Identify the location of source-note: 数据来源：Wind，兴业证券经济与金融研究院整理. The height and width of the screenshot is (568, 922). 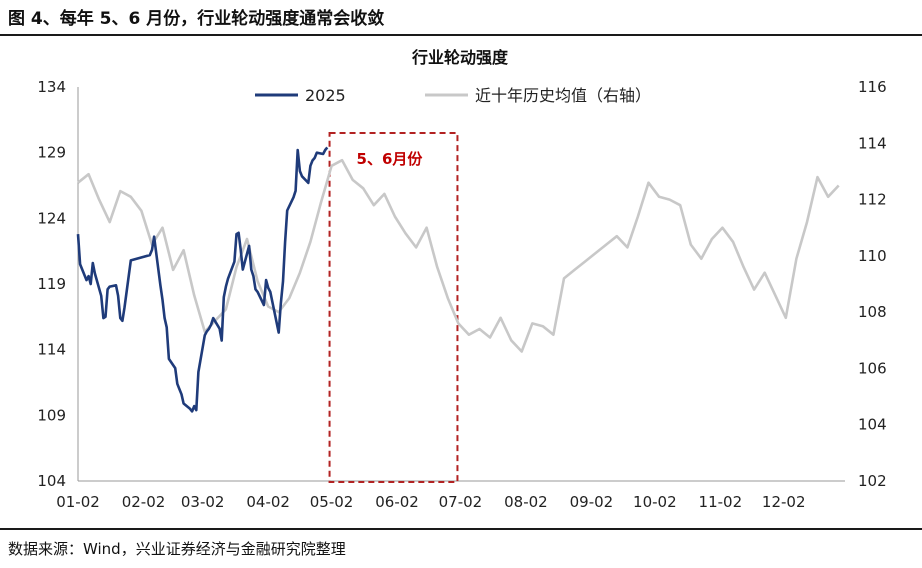
(177, 549).